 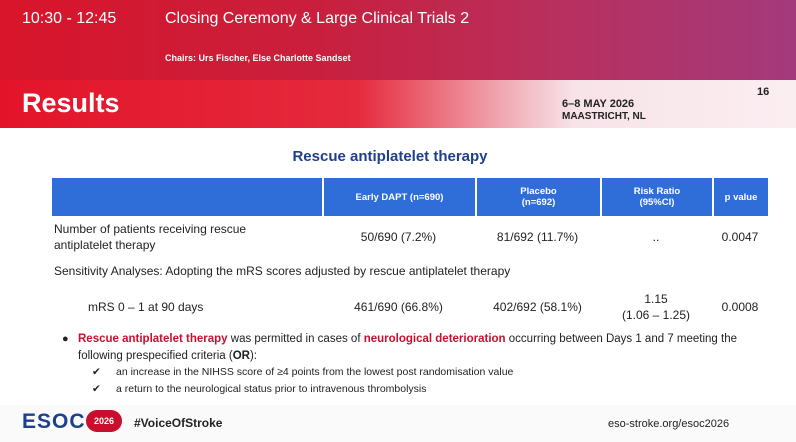 What do you see at coordinates (241, 356) in the screenshot?
I see `emphasis: OR` at bounding box center [241, 356].